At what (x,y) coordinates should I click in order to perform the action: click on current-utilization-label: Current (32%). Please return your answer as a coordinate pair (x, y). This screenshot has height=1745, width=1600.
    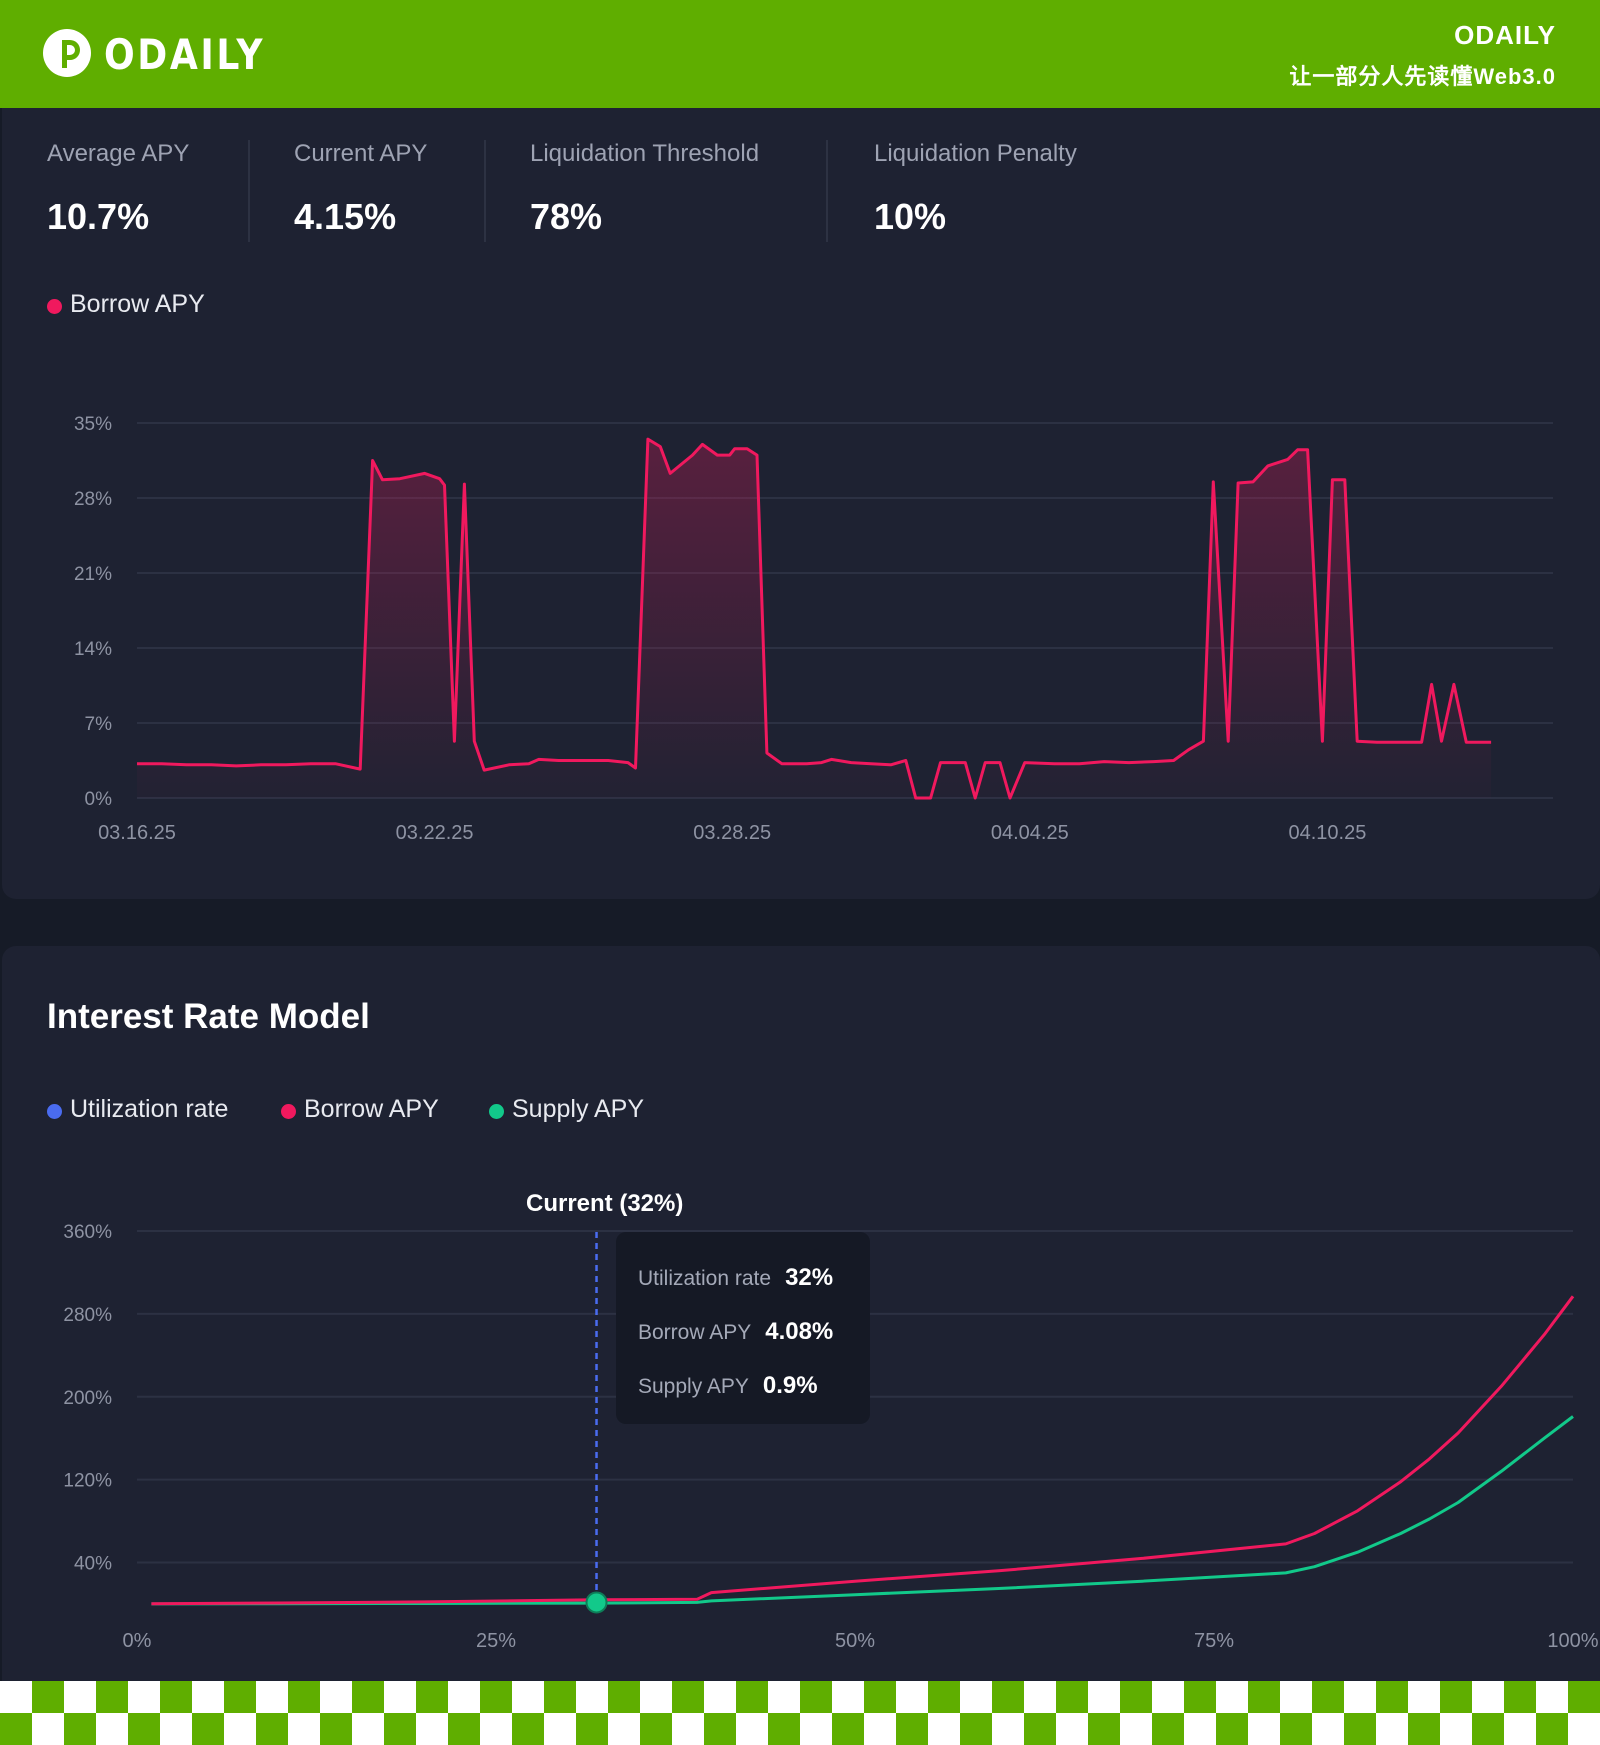
    Looking at the image, I should click on (605, 1203).